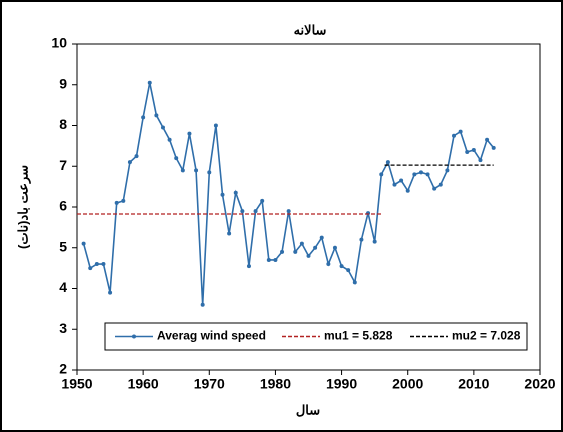 The width and height of the screenshot is (563, 432). Describe the element at coordinates (211, 336) in the screenshot. I see `legend-label: Averag wind speed` at that location.